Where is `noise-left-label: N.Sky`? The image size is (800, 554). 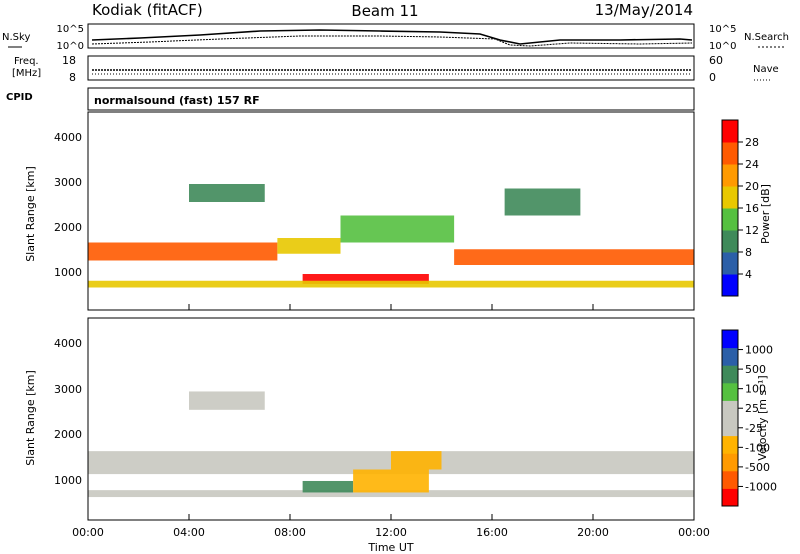
noise-left-label: N.Sky is located at coordinates (16, 37).